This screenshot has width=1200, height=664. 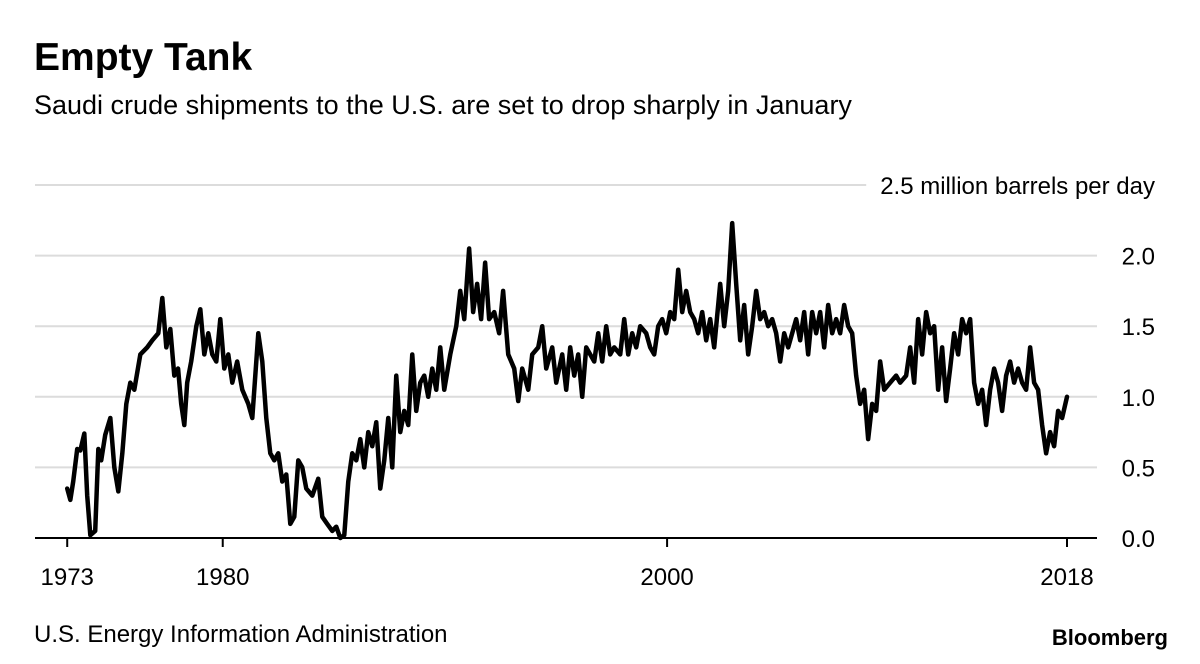 I want to click on source: U.S. Energy Information Administration, so click(x=241, y=634).